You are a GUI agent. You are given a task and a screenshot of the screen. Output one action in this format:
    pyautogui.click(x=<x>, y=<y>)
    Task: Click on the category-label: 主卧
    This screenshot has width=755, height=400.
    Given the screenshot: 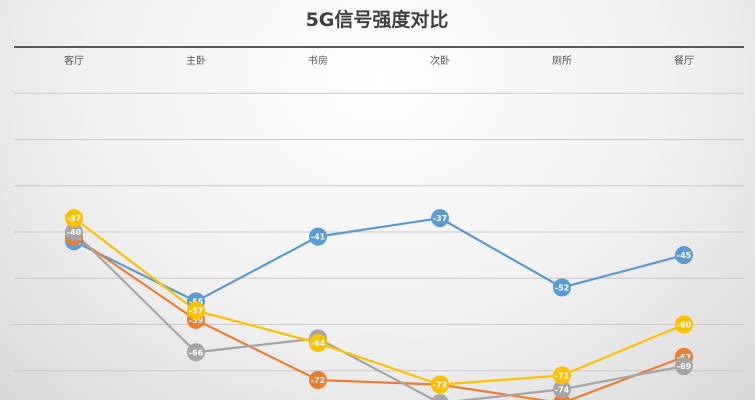 What is the action you would take?
    pyautogui.click(x=196, y=60)
    